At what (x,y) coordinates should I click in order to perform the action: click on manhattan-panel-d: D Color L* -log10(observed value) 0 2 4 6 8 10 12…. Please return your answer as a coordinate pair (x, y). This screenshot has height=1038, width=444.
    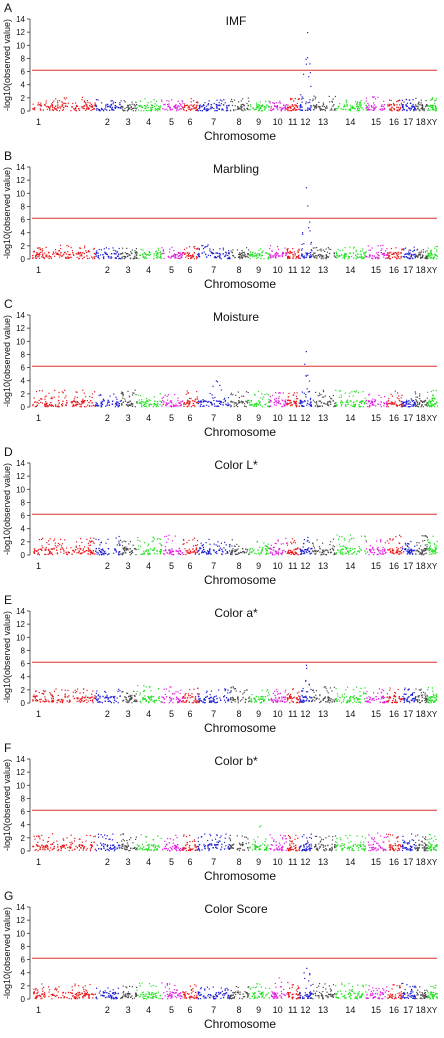
    Looking at the image, I should click on (222, 518).